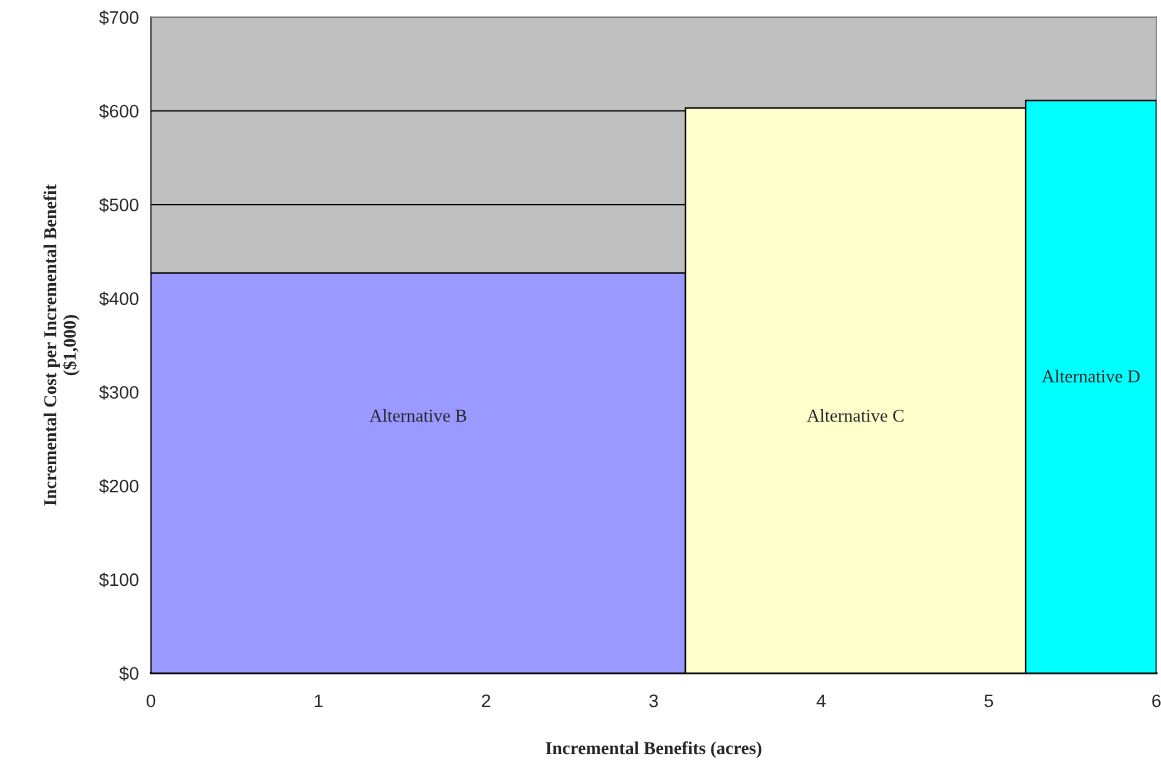 Image resolution: width=1161 pixels, height=780 pixels. What do you see at coordinates (119, 17) in the screenshot?
I see `y-tick-label: $700` at bounding box center [119, 17].